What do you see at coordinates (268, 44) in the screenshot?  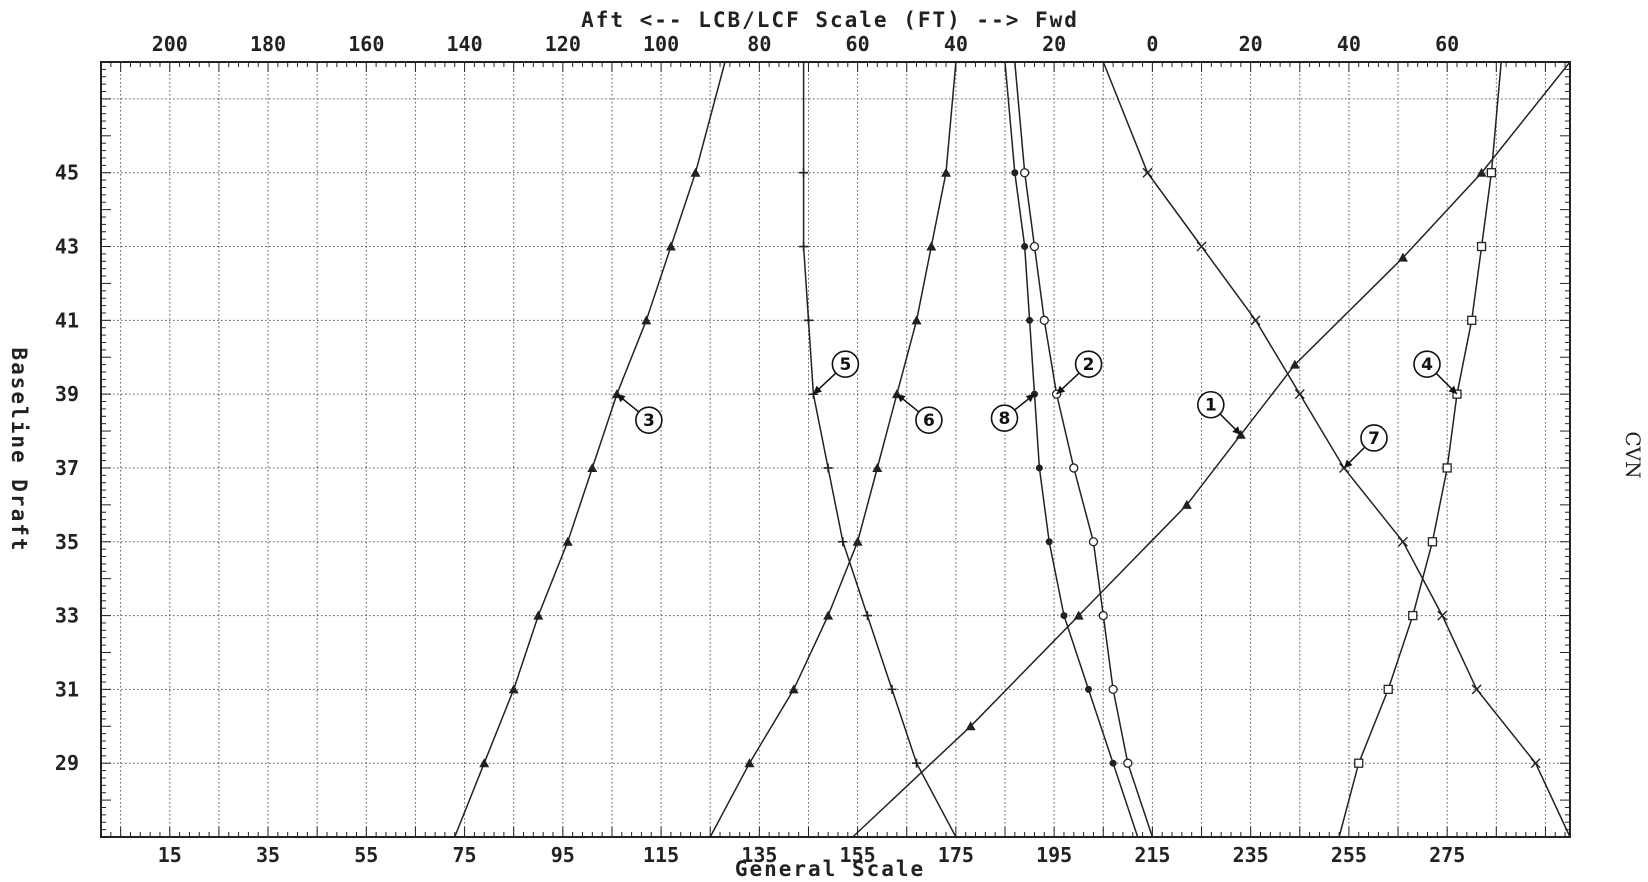 I see `top-tick-label: 180` at bounding box center [268, 44].